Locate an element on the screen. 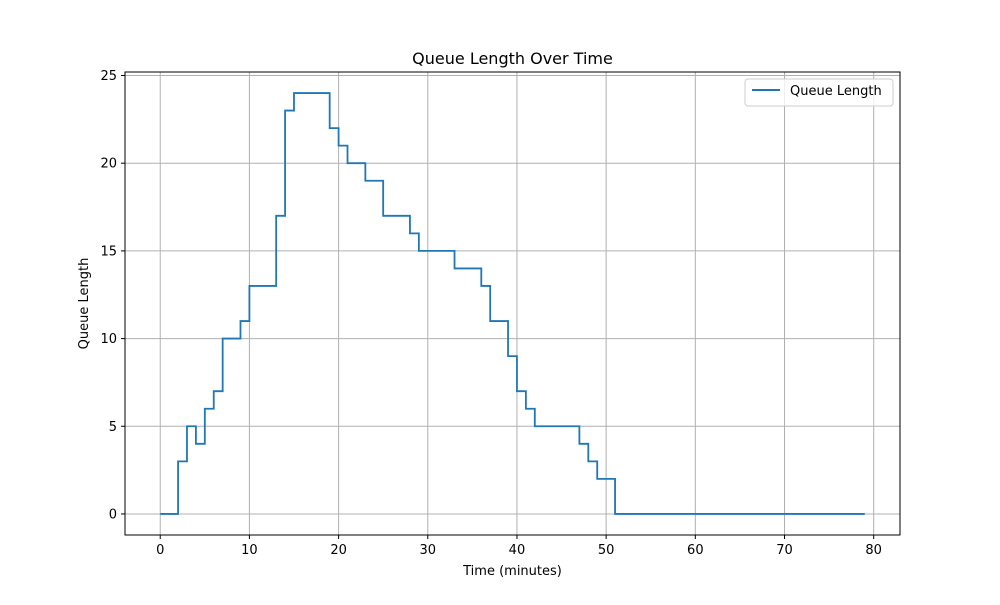 Image resolution: width=1000 pixels, height=605 pixels. x-tick-label: 10 is located at coordinates (249, 550).